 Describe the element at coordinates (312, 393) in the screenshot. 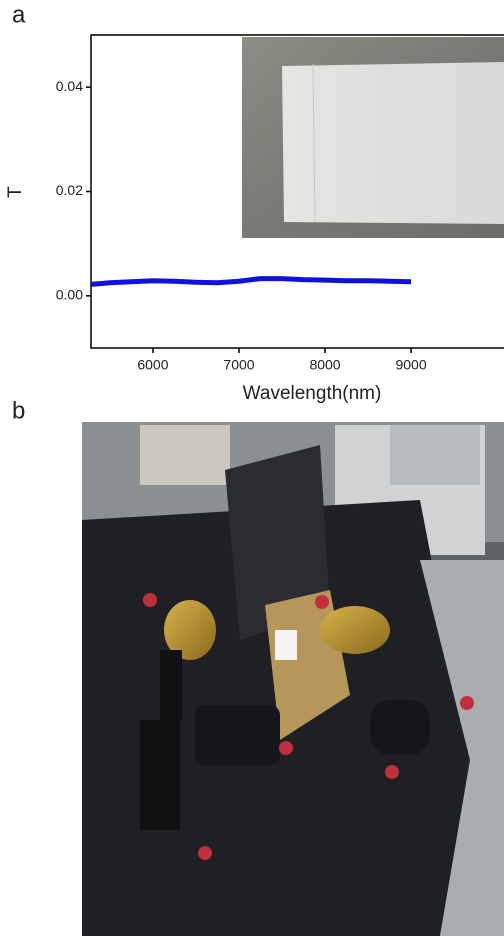

I see `x-axis-title: Wavelength(nm)` at that location.